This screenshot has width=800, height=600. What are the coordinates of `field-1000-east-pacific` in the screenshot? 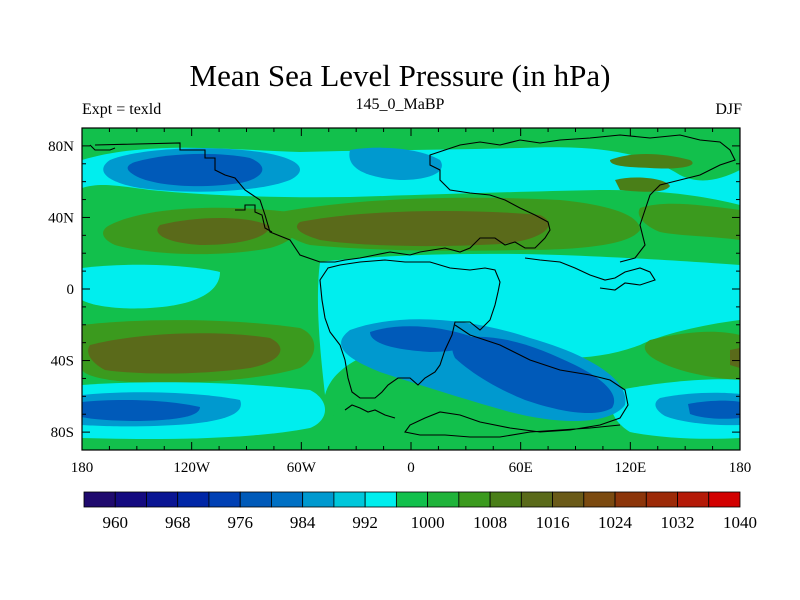 It's located at (151, 286).